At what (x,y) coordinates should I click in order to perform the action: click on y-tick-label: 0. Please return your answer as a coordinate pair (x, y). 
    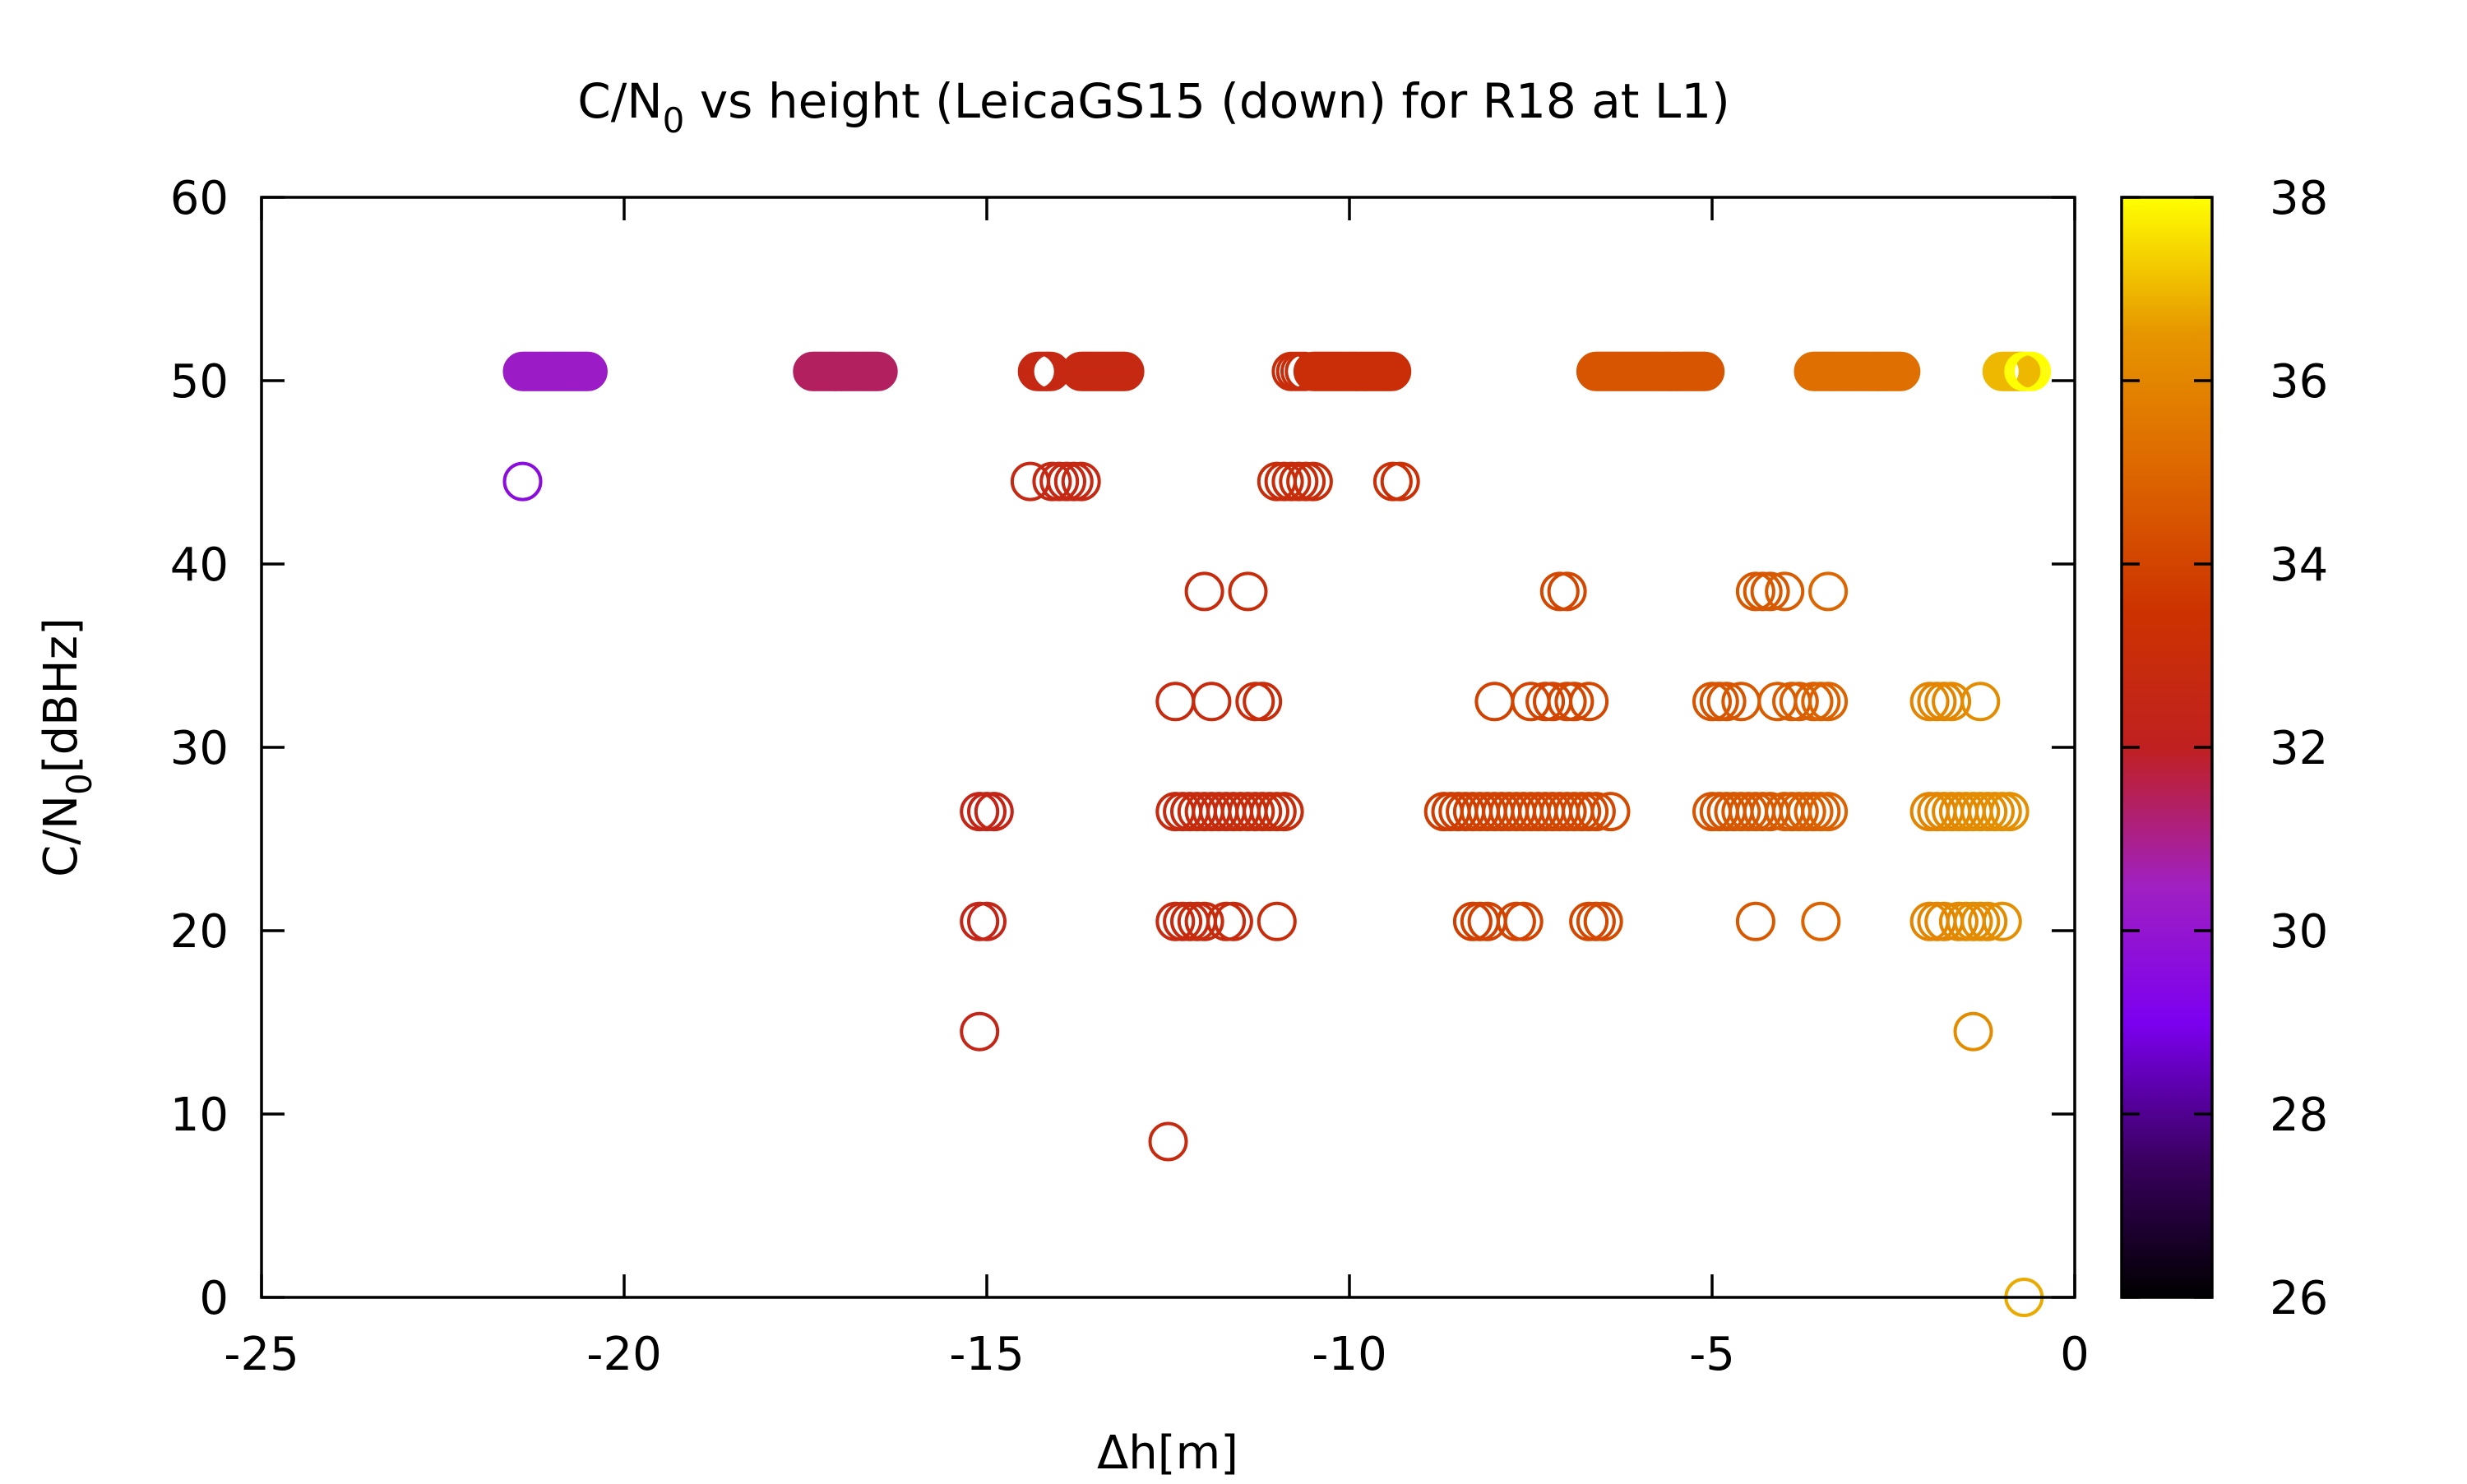
    Looking at the image, I should click on (214, 1298).